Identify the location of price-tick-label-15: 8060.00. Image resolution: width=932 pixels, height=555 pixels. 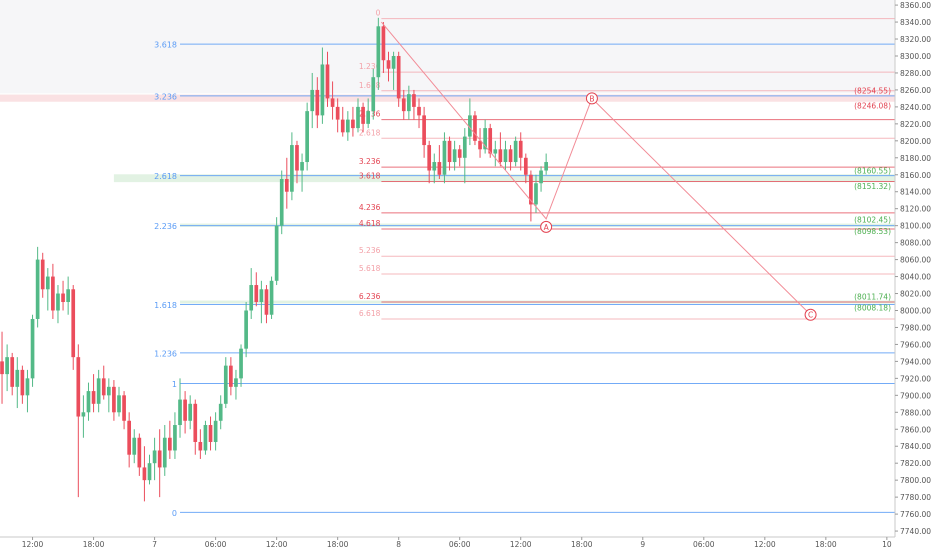
(915, 260).